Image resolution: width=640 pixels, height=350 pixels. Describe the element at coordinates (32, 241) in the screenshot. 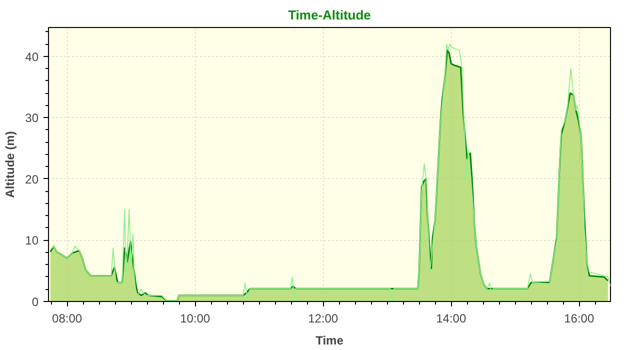

I see `y-tick-label: 10` at that location.